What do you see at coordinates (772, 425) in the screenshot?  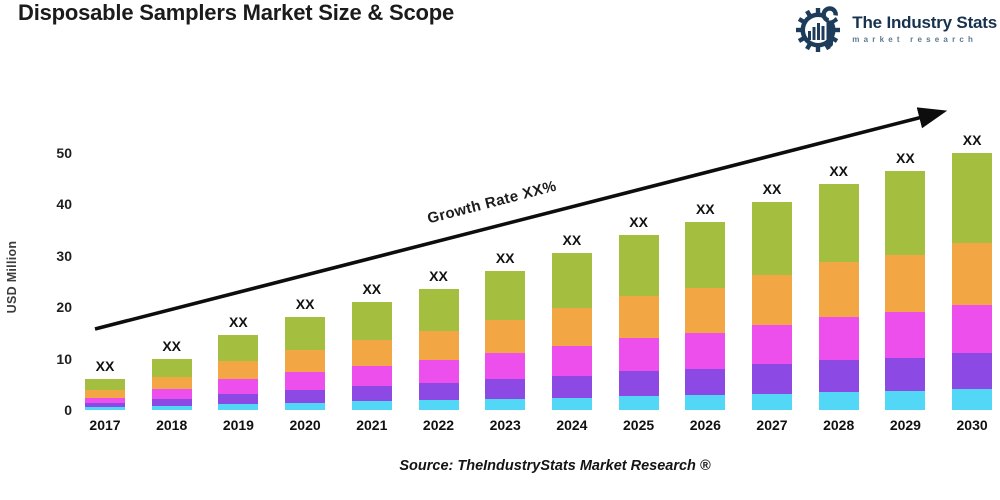 I see `x-tick-label: 2027` at bounding box center [772, 425].